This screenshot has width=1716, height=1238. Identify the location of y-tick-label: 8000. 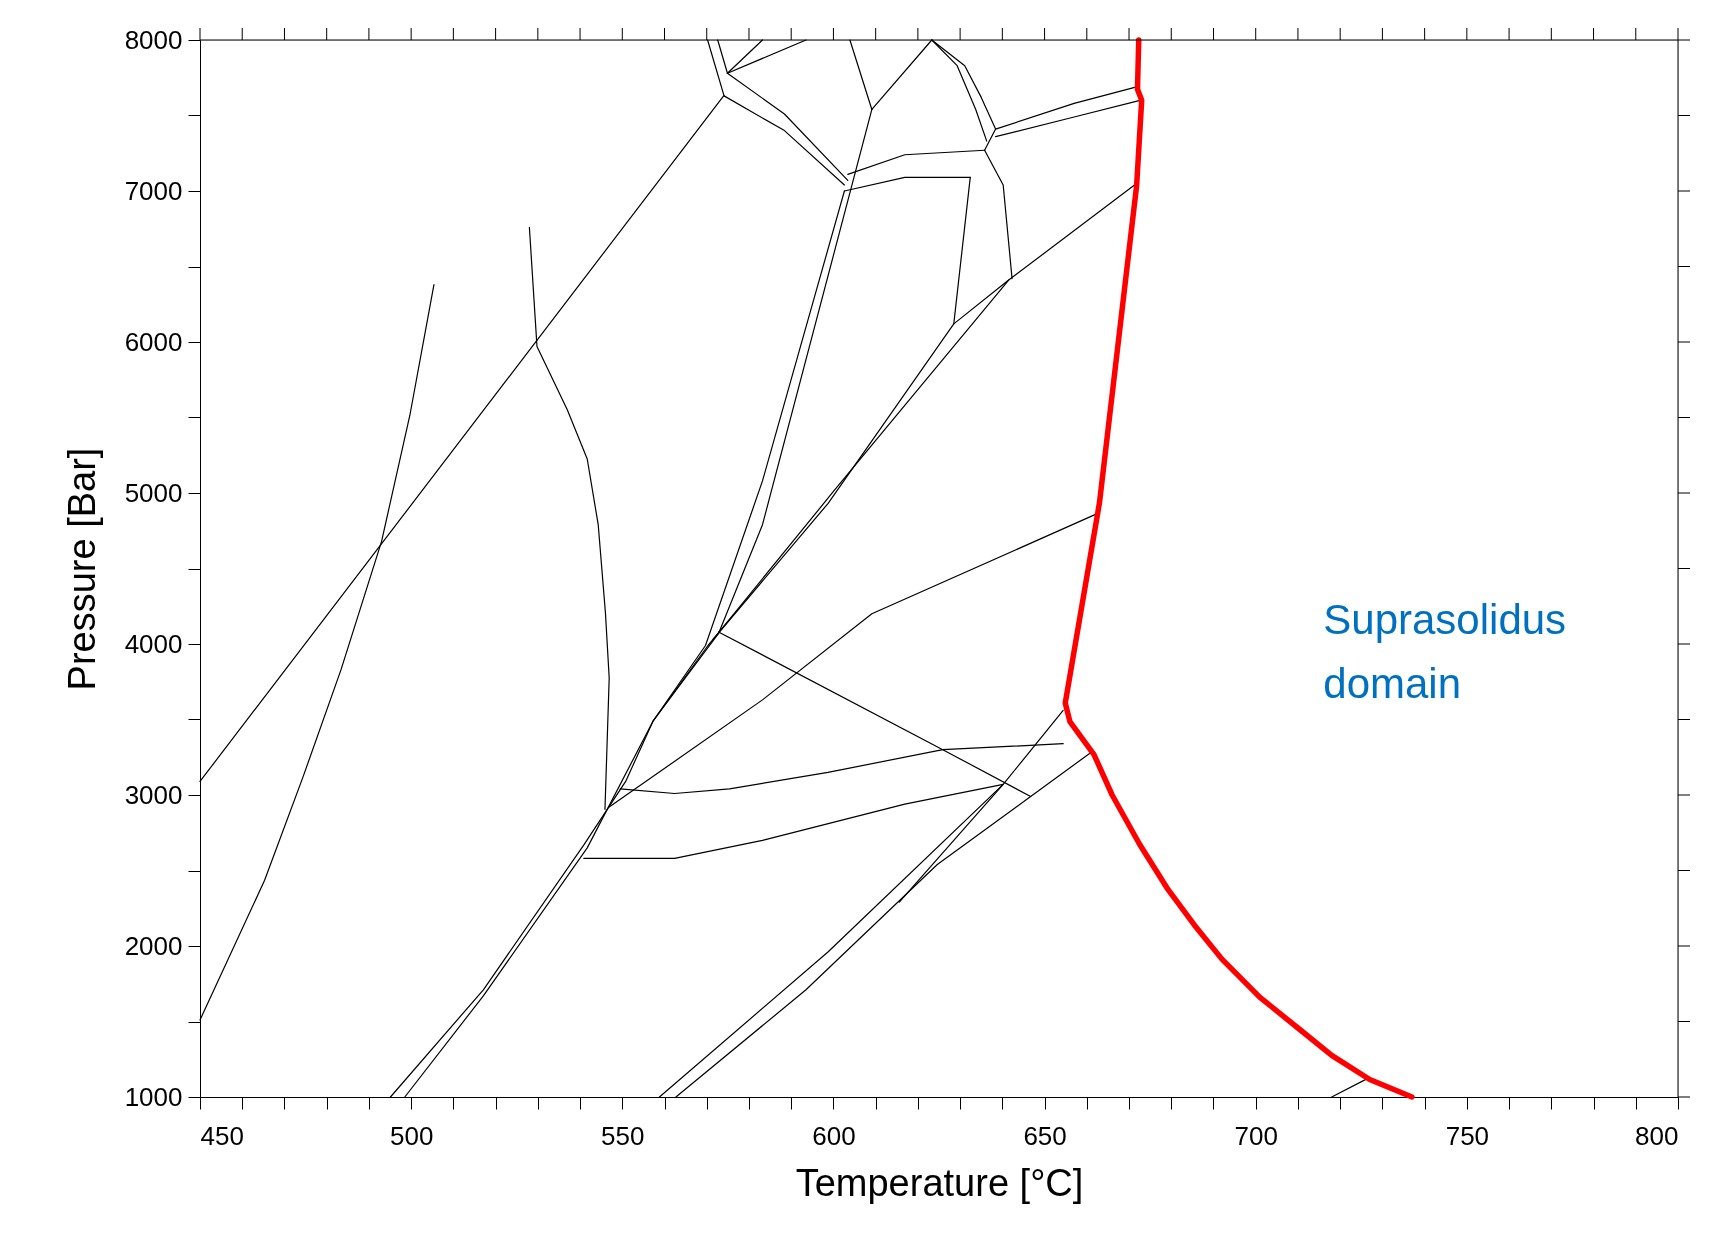
(153, 39).